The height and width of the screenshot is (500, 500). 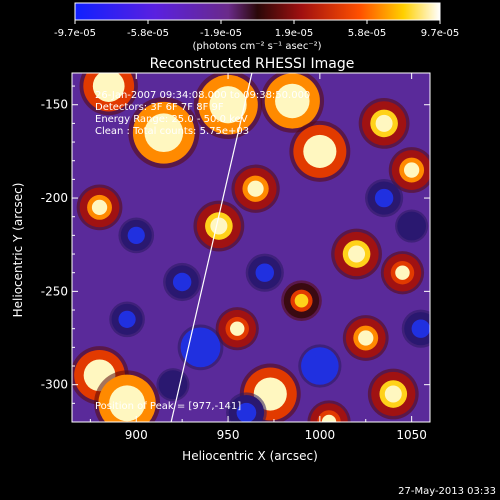 What do you see at coordinates (54, 105) in the screenshot?
I see `y-tick-label: -150` at bounding box center [54, 105].